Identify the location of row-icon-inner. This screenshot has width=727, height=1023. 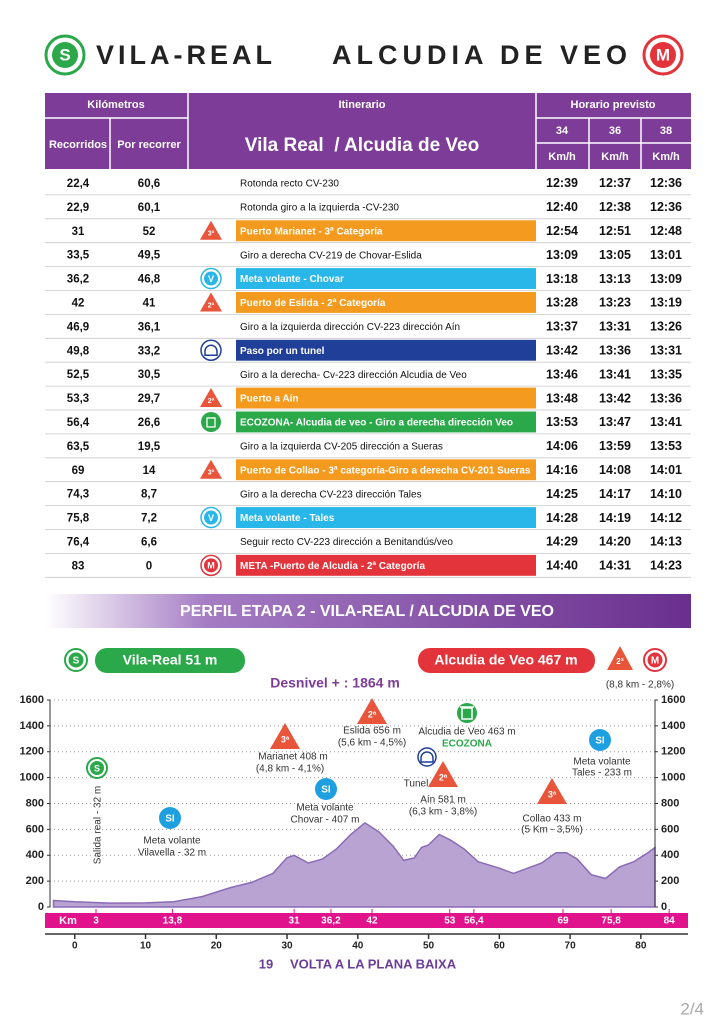
(211, 278).